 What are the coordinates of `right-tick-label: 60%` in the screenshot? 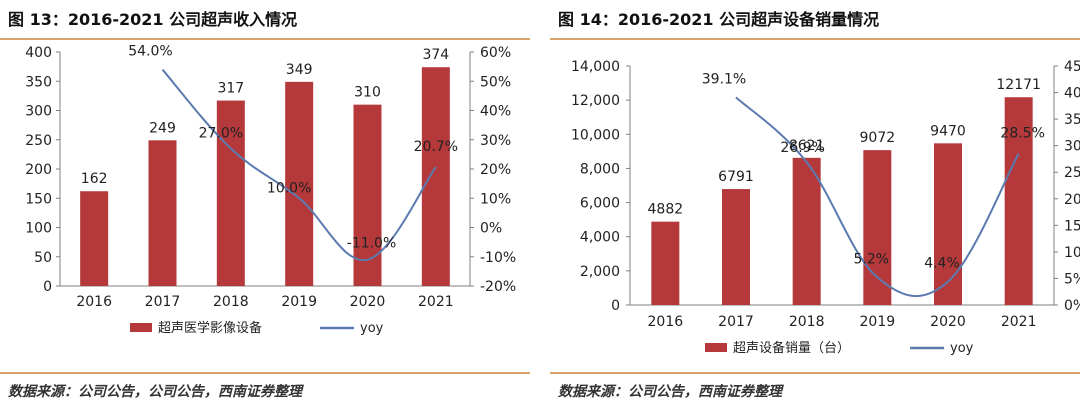 It's located at (495, 53).